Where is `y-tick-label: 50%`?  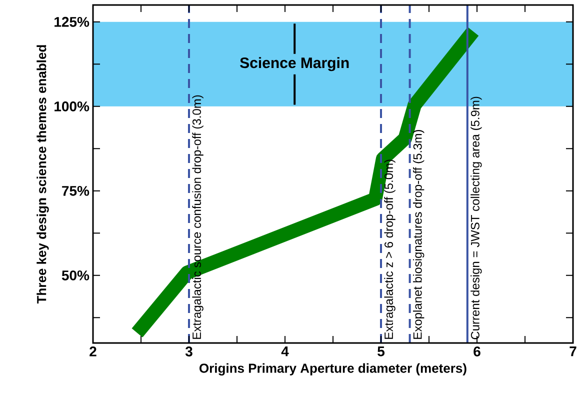 y-tick-label: 50% is located at coordinates (76, 275).